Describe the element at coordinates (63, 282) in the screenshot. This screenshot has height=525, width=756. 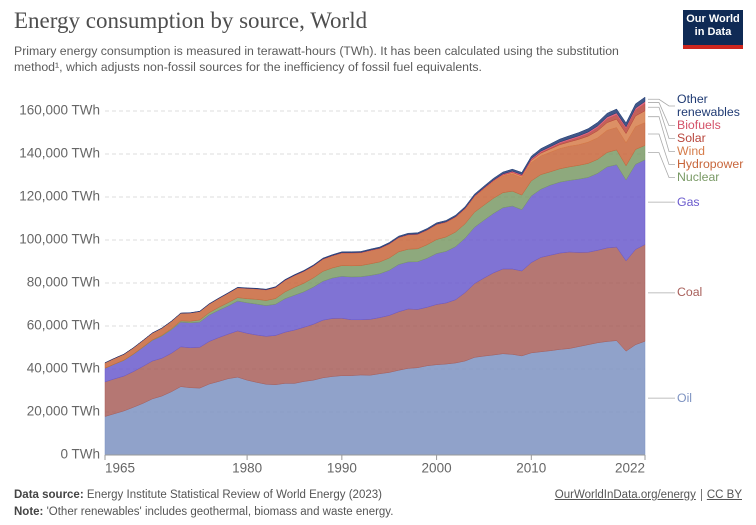
I see `y-tick-label: 80,000 TWh` at that location.